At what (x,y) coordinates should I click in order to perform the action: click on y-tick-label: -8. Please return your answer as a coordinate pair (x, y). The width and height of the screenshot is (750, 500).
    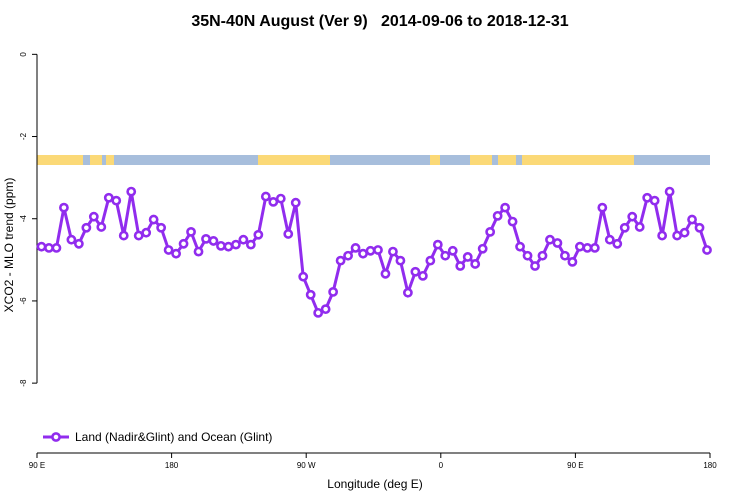
    Looking at the image, I should click on (23, 383).